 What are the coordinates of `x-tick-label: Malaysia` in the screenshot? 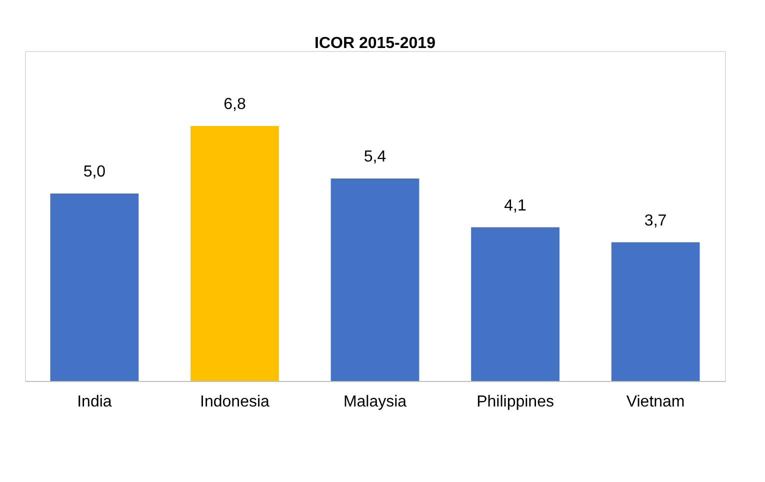 It's located at (375, 402).